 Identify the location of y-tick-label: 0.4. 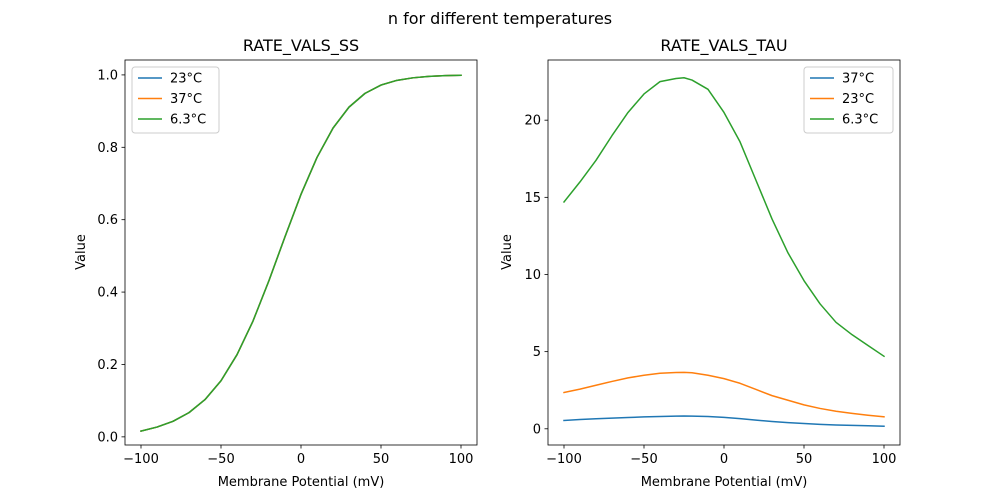
(107, 293).